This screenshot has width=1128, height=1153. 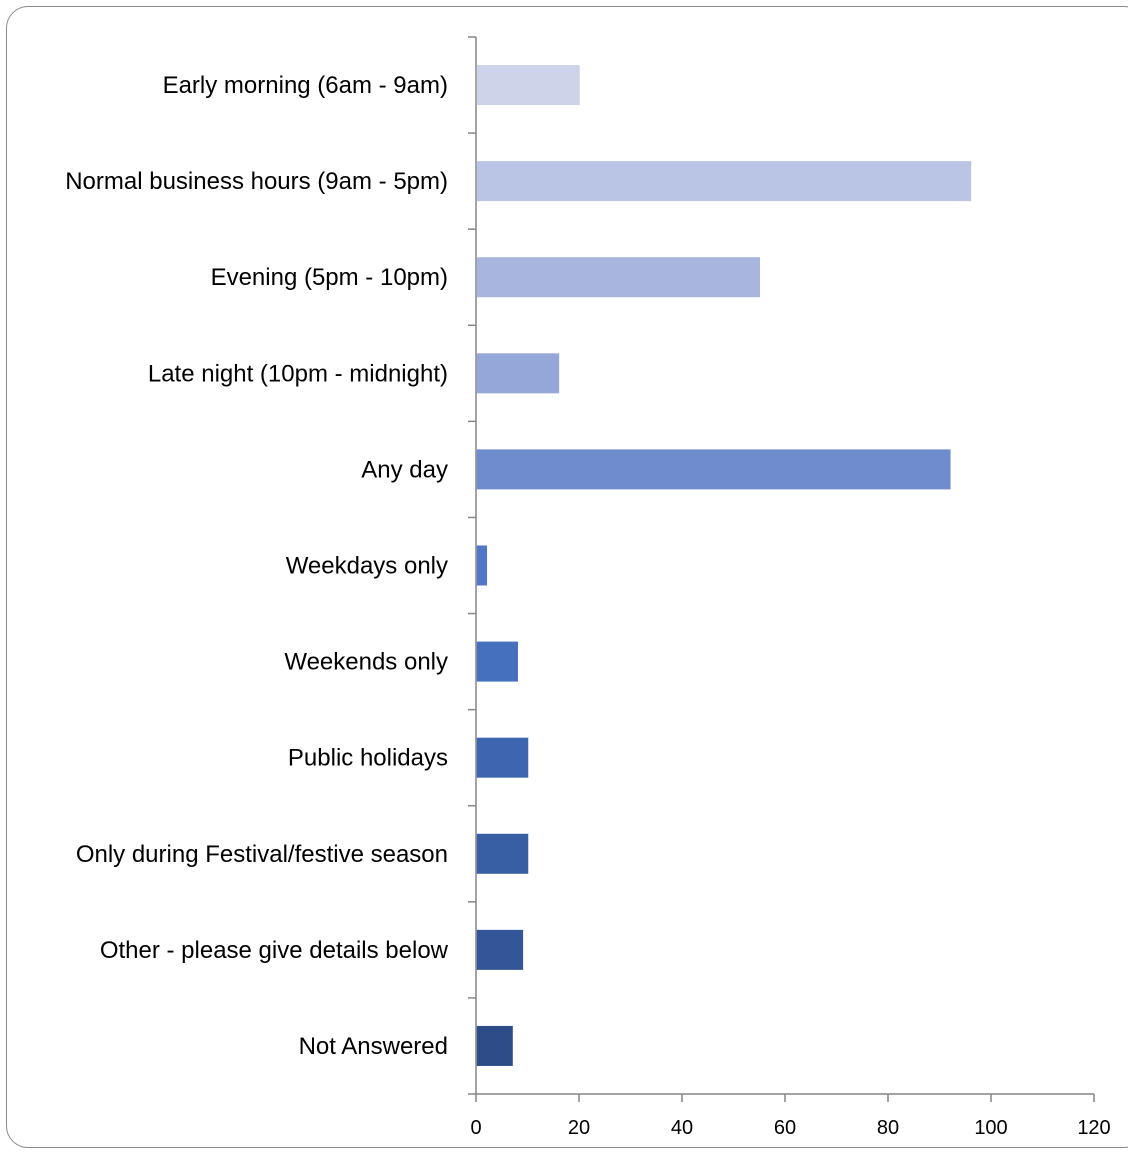 What do you see at coordinates (785, 1128) in the screenshot?
I see `x-tick-label: 60` at bounding box center [785, 1128].